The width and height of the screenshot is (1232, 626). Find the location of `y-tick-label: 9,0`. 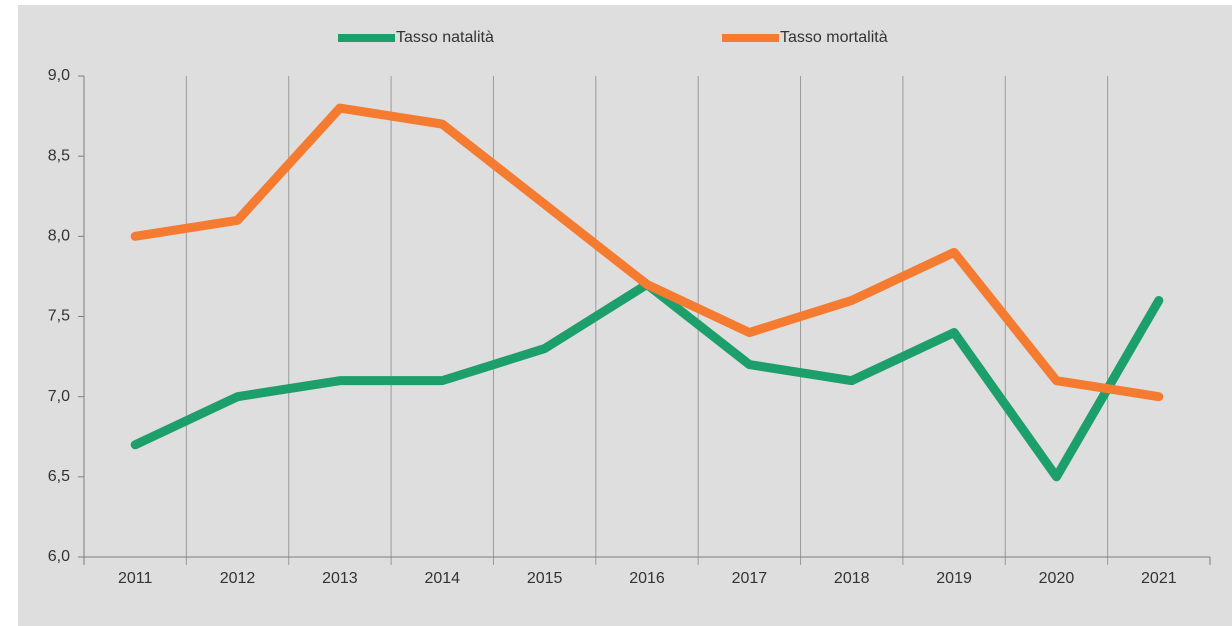

y-tick-label: 9,0 is located at coordinates (59, 75).